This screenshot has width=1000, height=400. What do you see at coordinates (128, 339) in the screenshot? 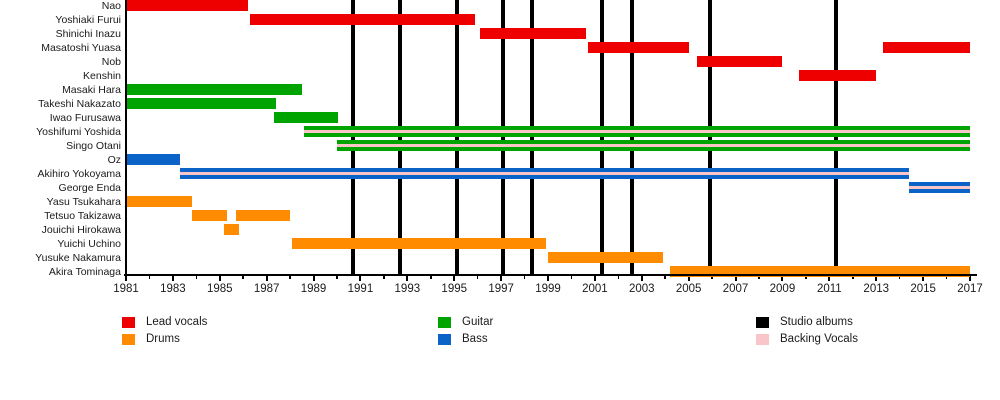
I see `legend-swatch-drums` at bounding box center [128, 339].